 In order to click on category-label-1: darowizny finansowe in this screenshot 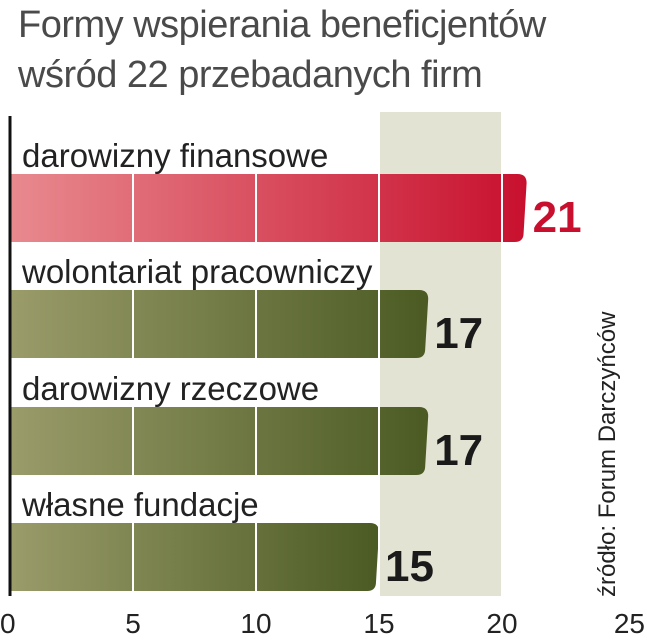, I will do `click(175, 155)`.